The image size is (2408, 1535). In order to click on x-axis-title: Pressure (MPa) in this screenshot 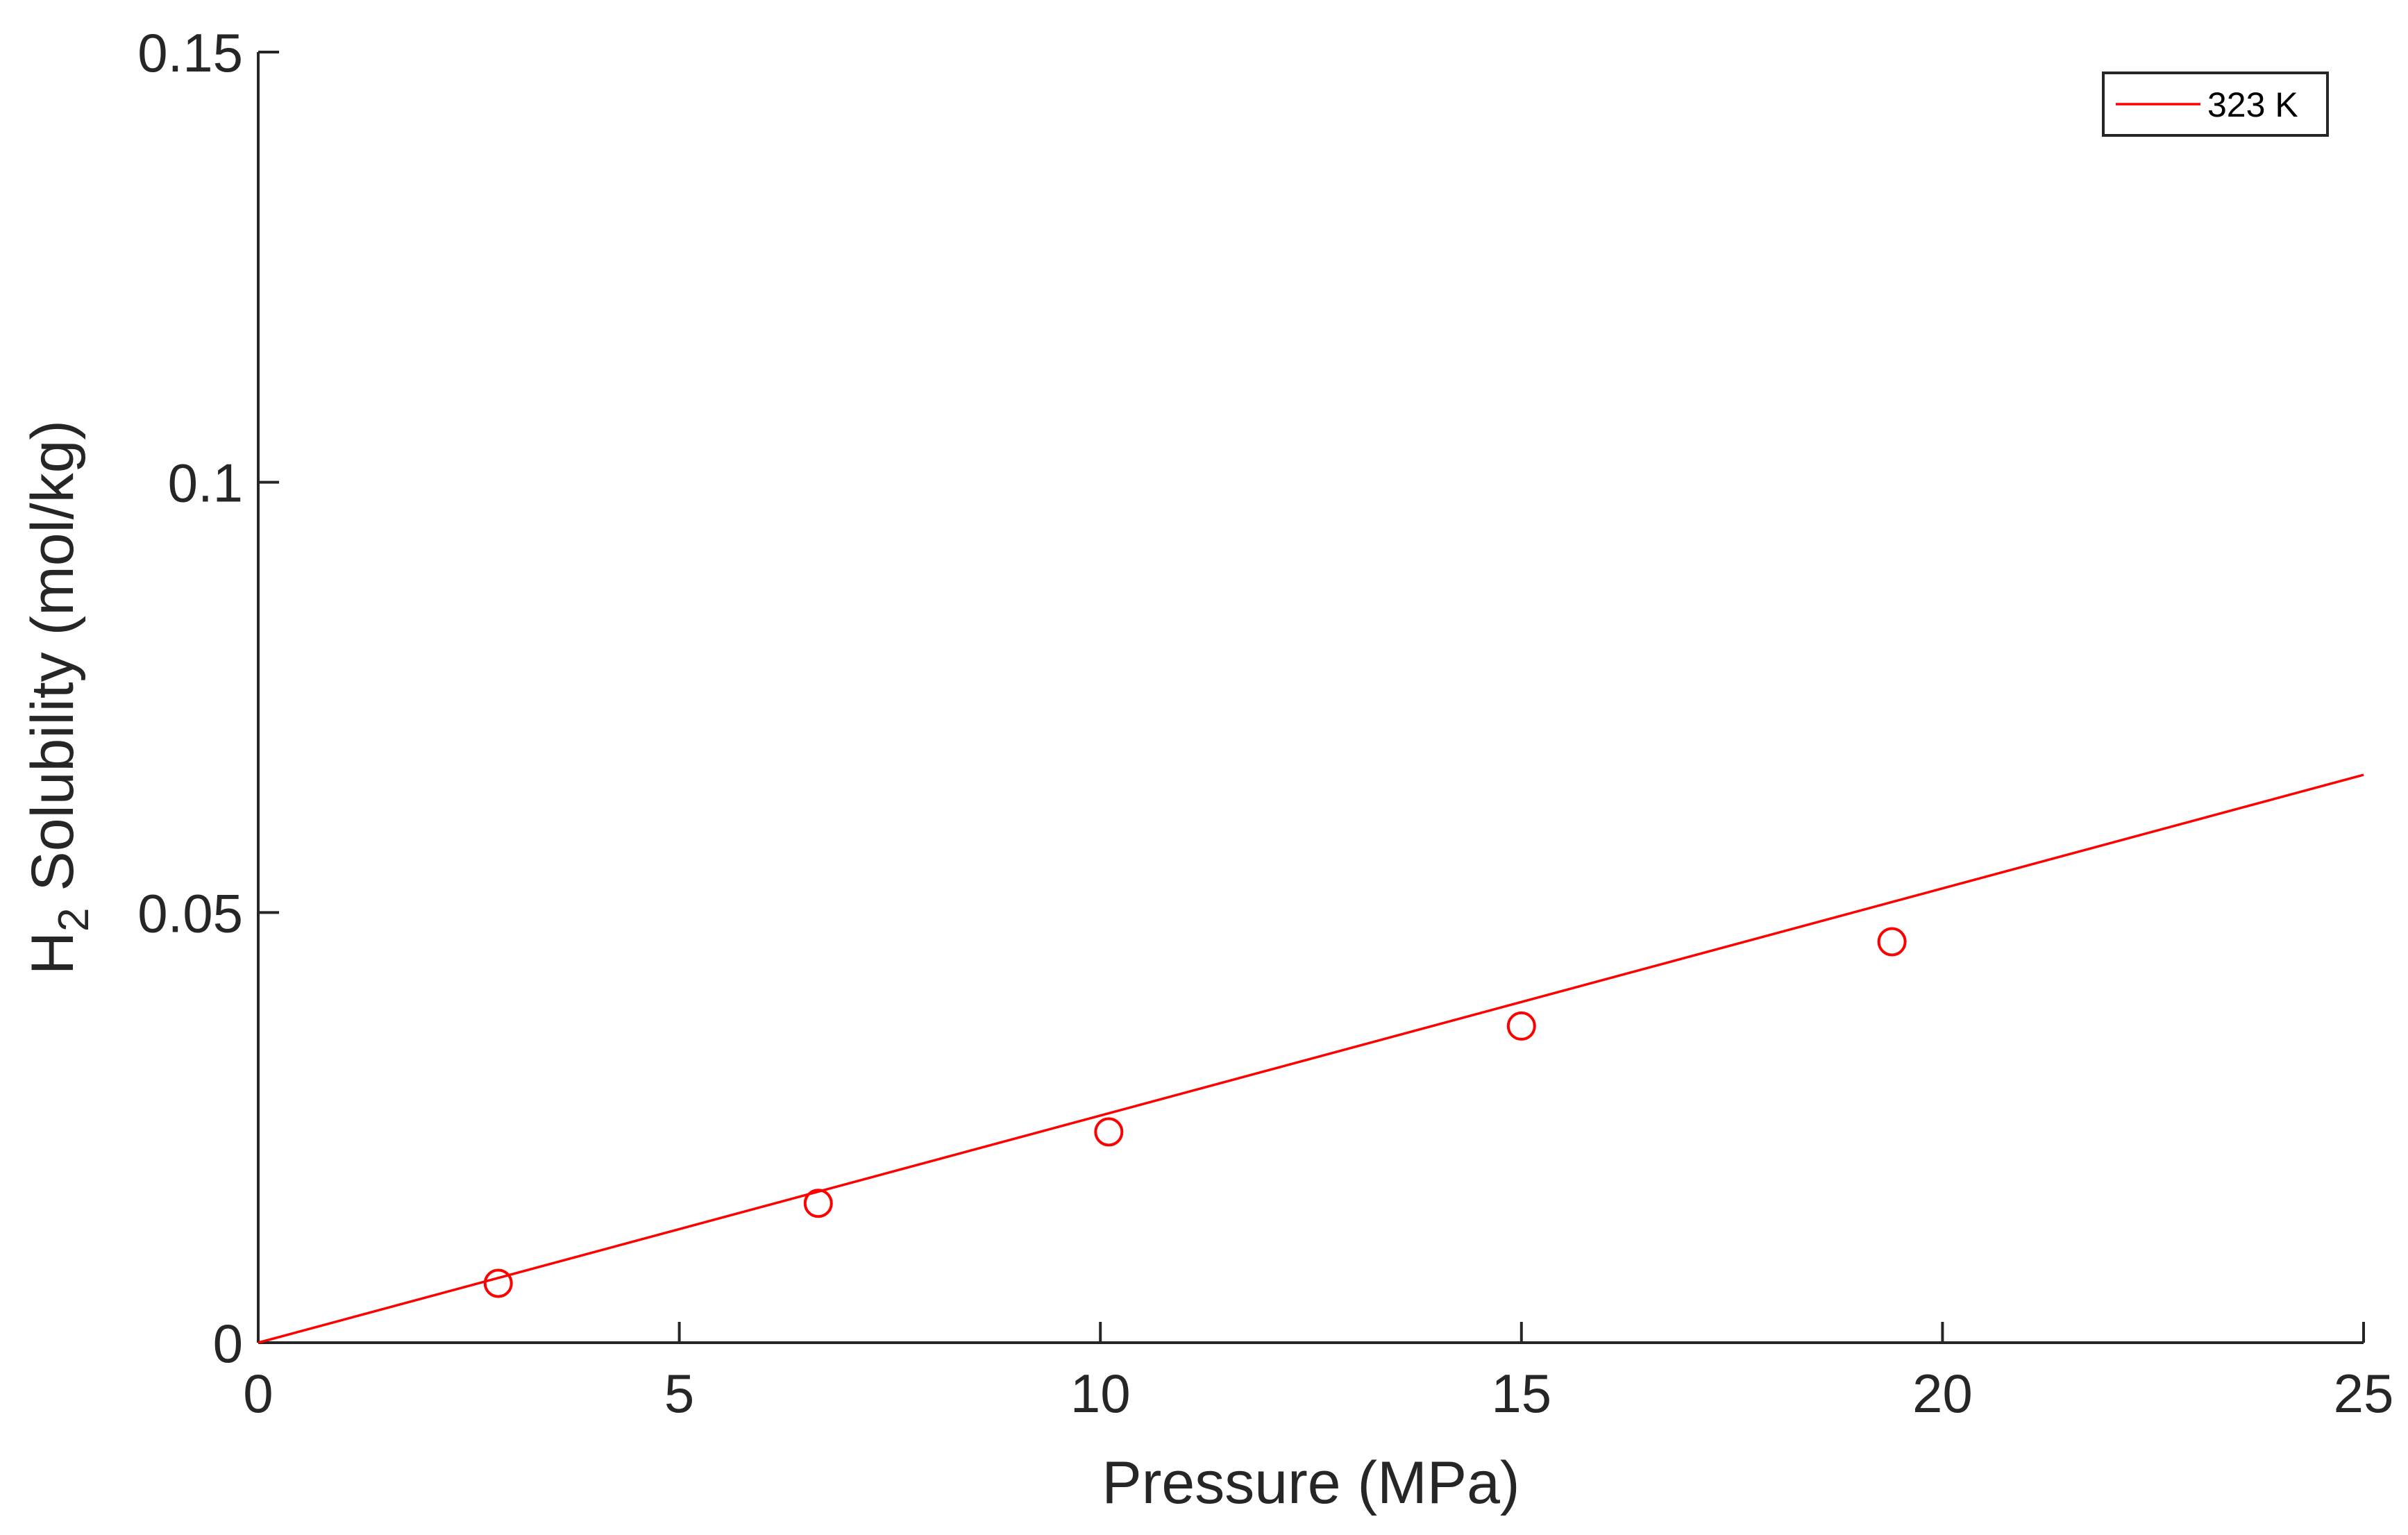, I will do `click(1310, 1483)`.